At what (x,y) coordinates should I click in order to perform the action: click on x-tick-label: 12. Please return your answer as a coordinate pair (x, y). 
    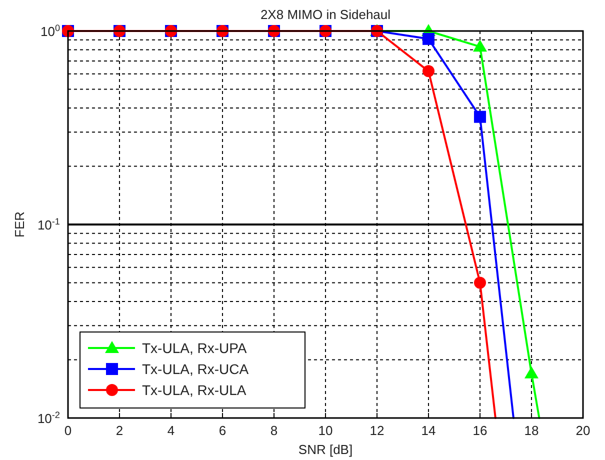
    Looking at the image, I should click on (377, 430).